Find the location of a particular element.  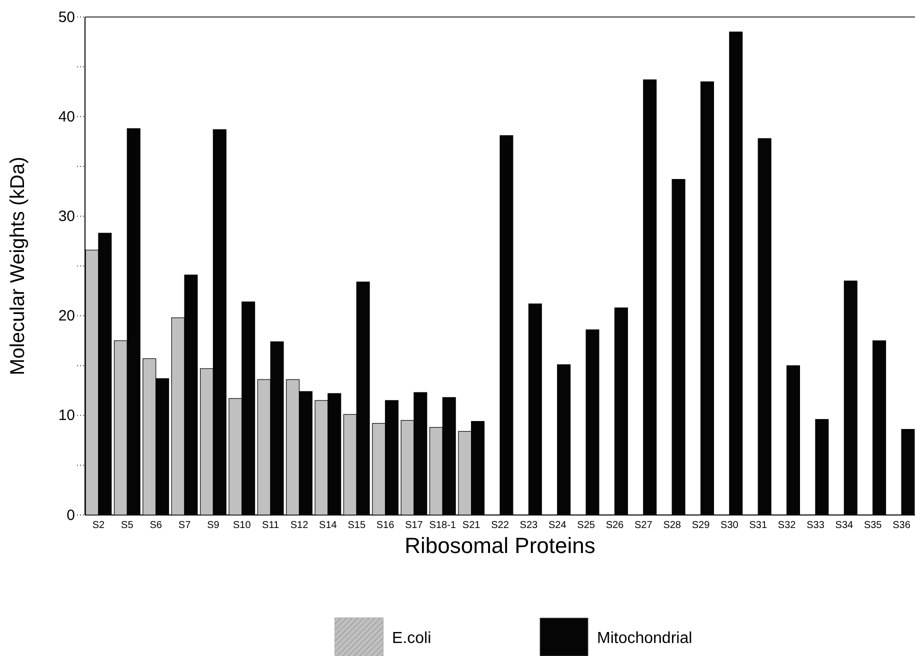

x-tick-label: S34 is located at coordinates (844, 526).